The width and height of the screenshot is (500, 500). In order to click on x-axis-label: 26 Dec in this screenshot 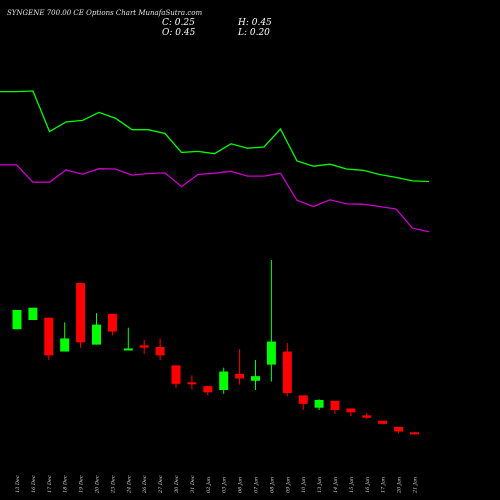, I will do `click(145, 484)`.